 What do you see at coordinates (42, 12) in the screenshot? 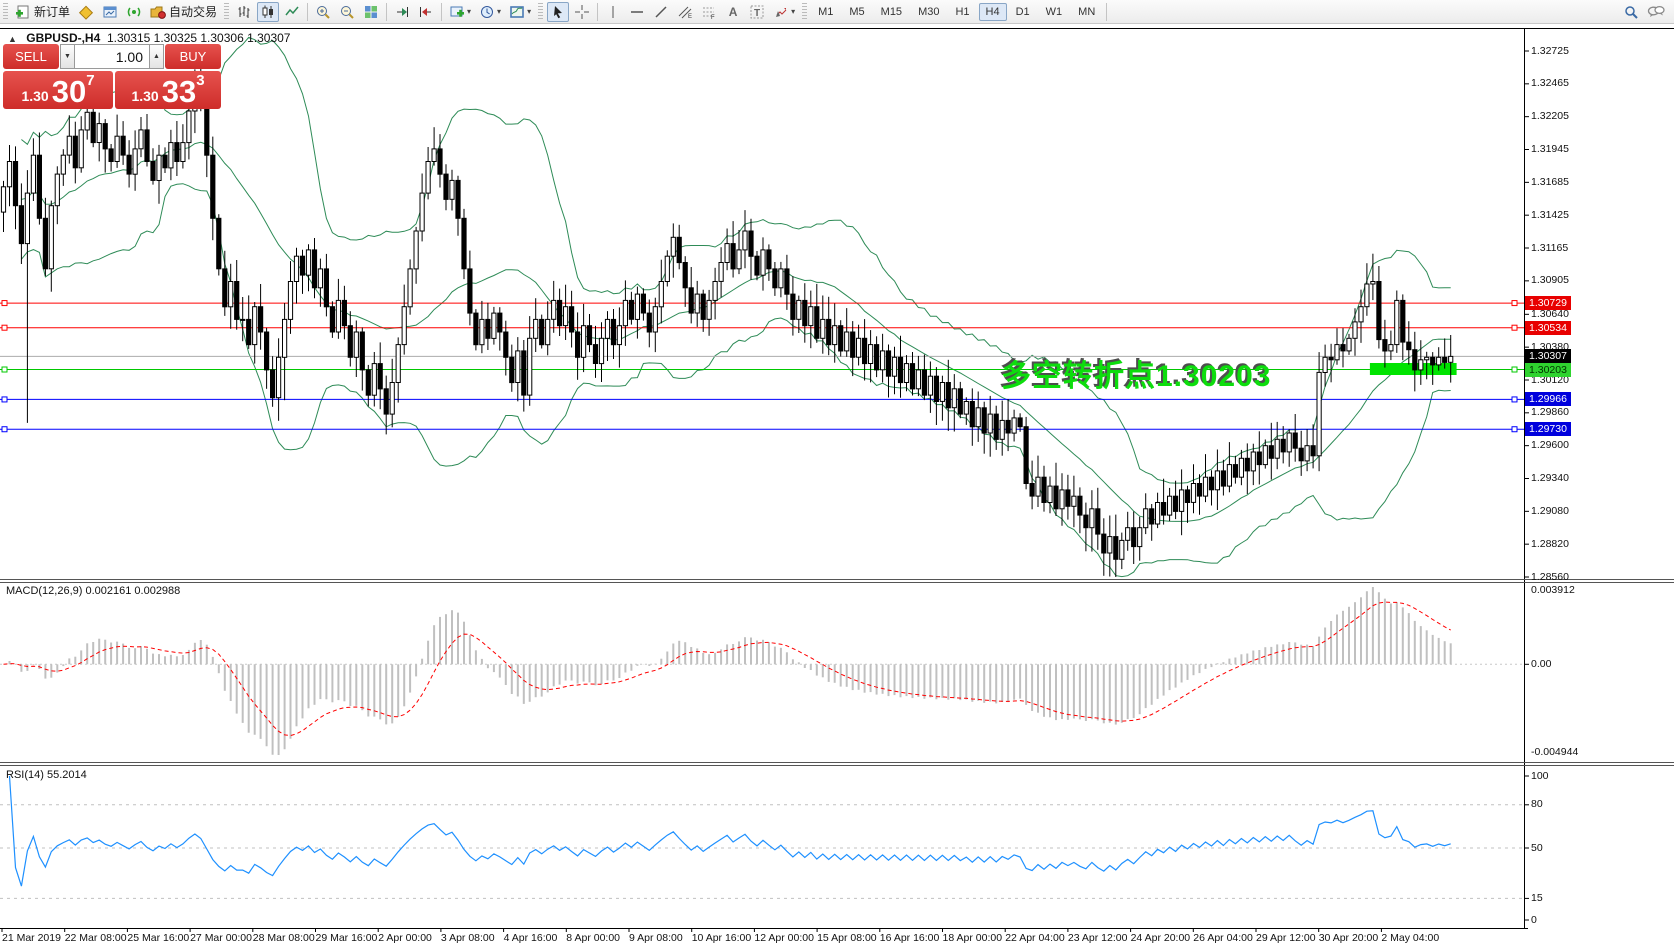
I see `new-order-button: 新订单` at bounding box center [42, 12].